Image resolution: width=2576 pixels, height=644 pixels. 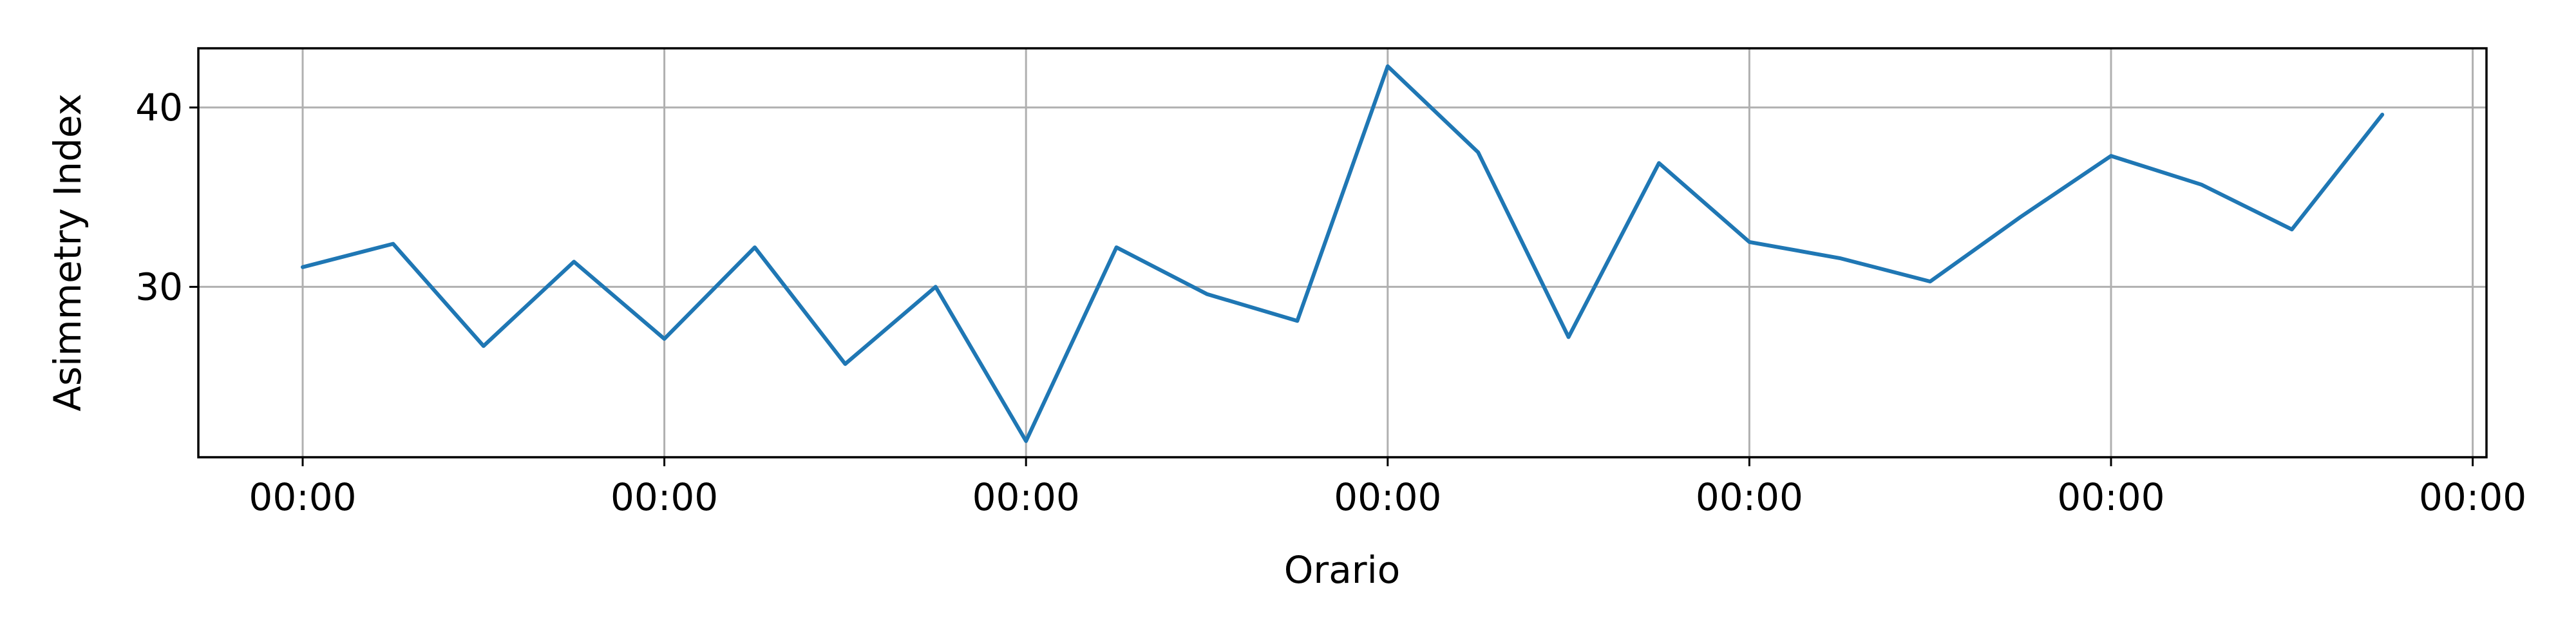 I want to click on y-tick-label: 30, so click(x=159, y=286).